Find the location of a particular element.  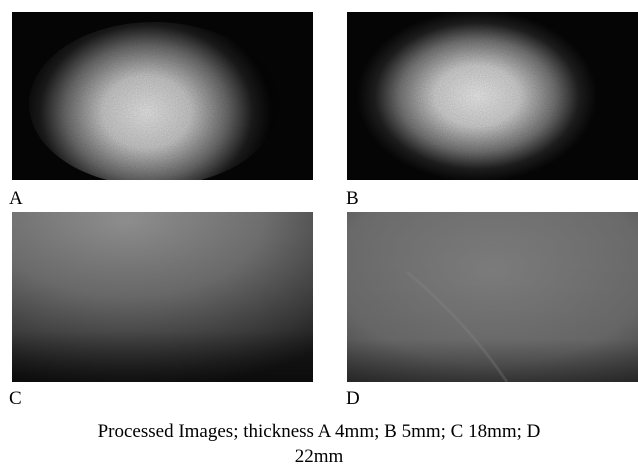

panel-label-a: A is located at coordinates (16, 198).